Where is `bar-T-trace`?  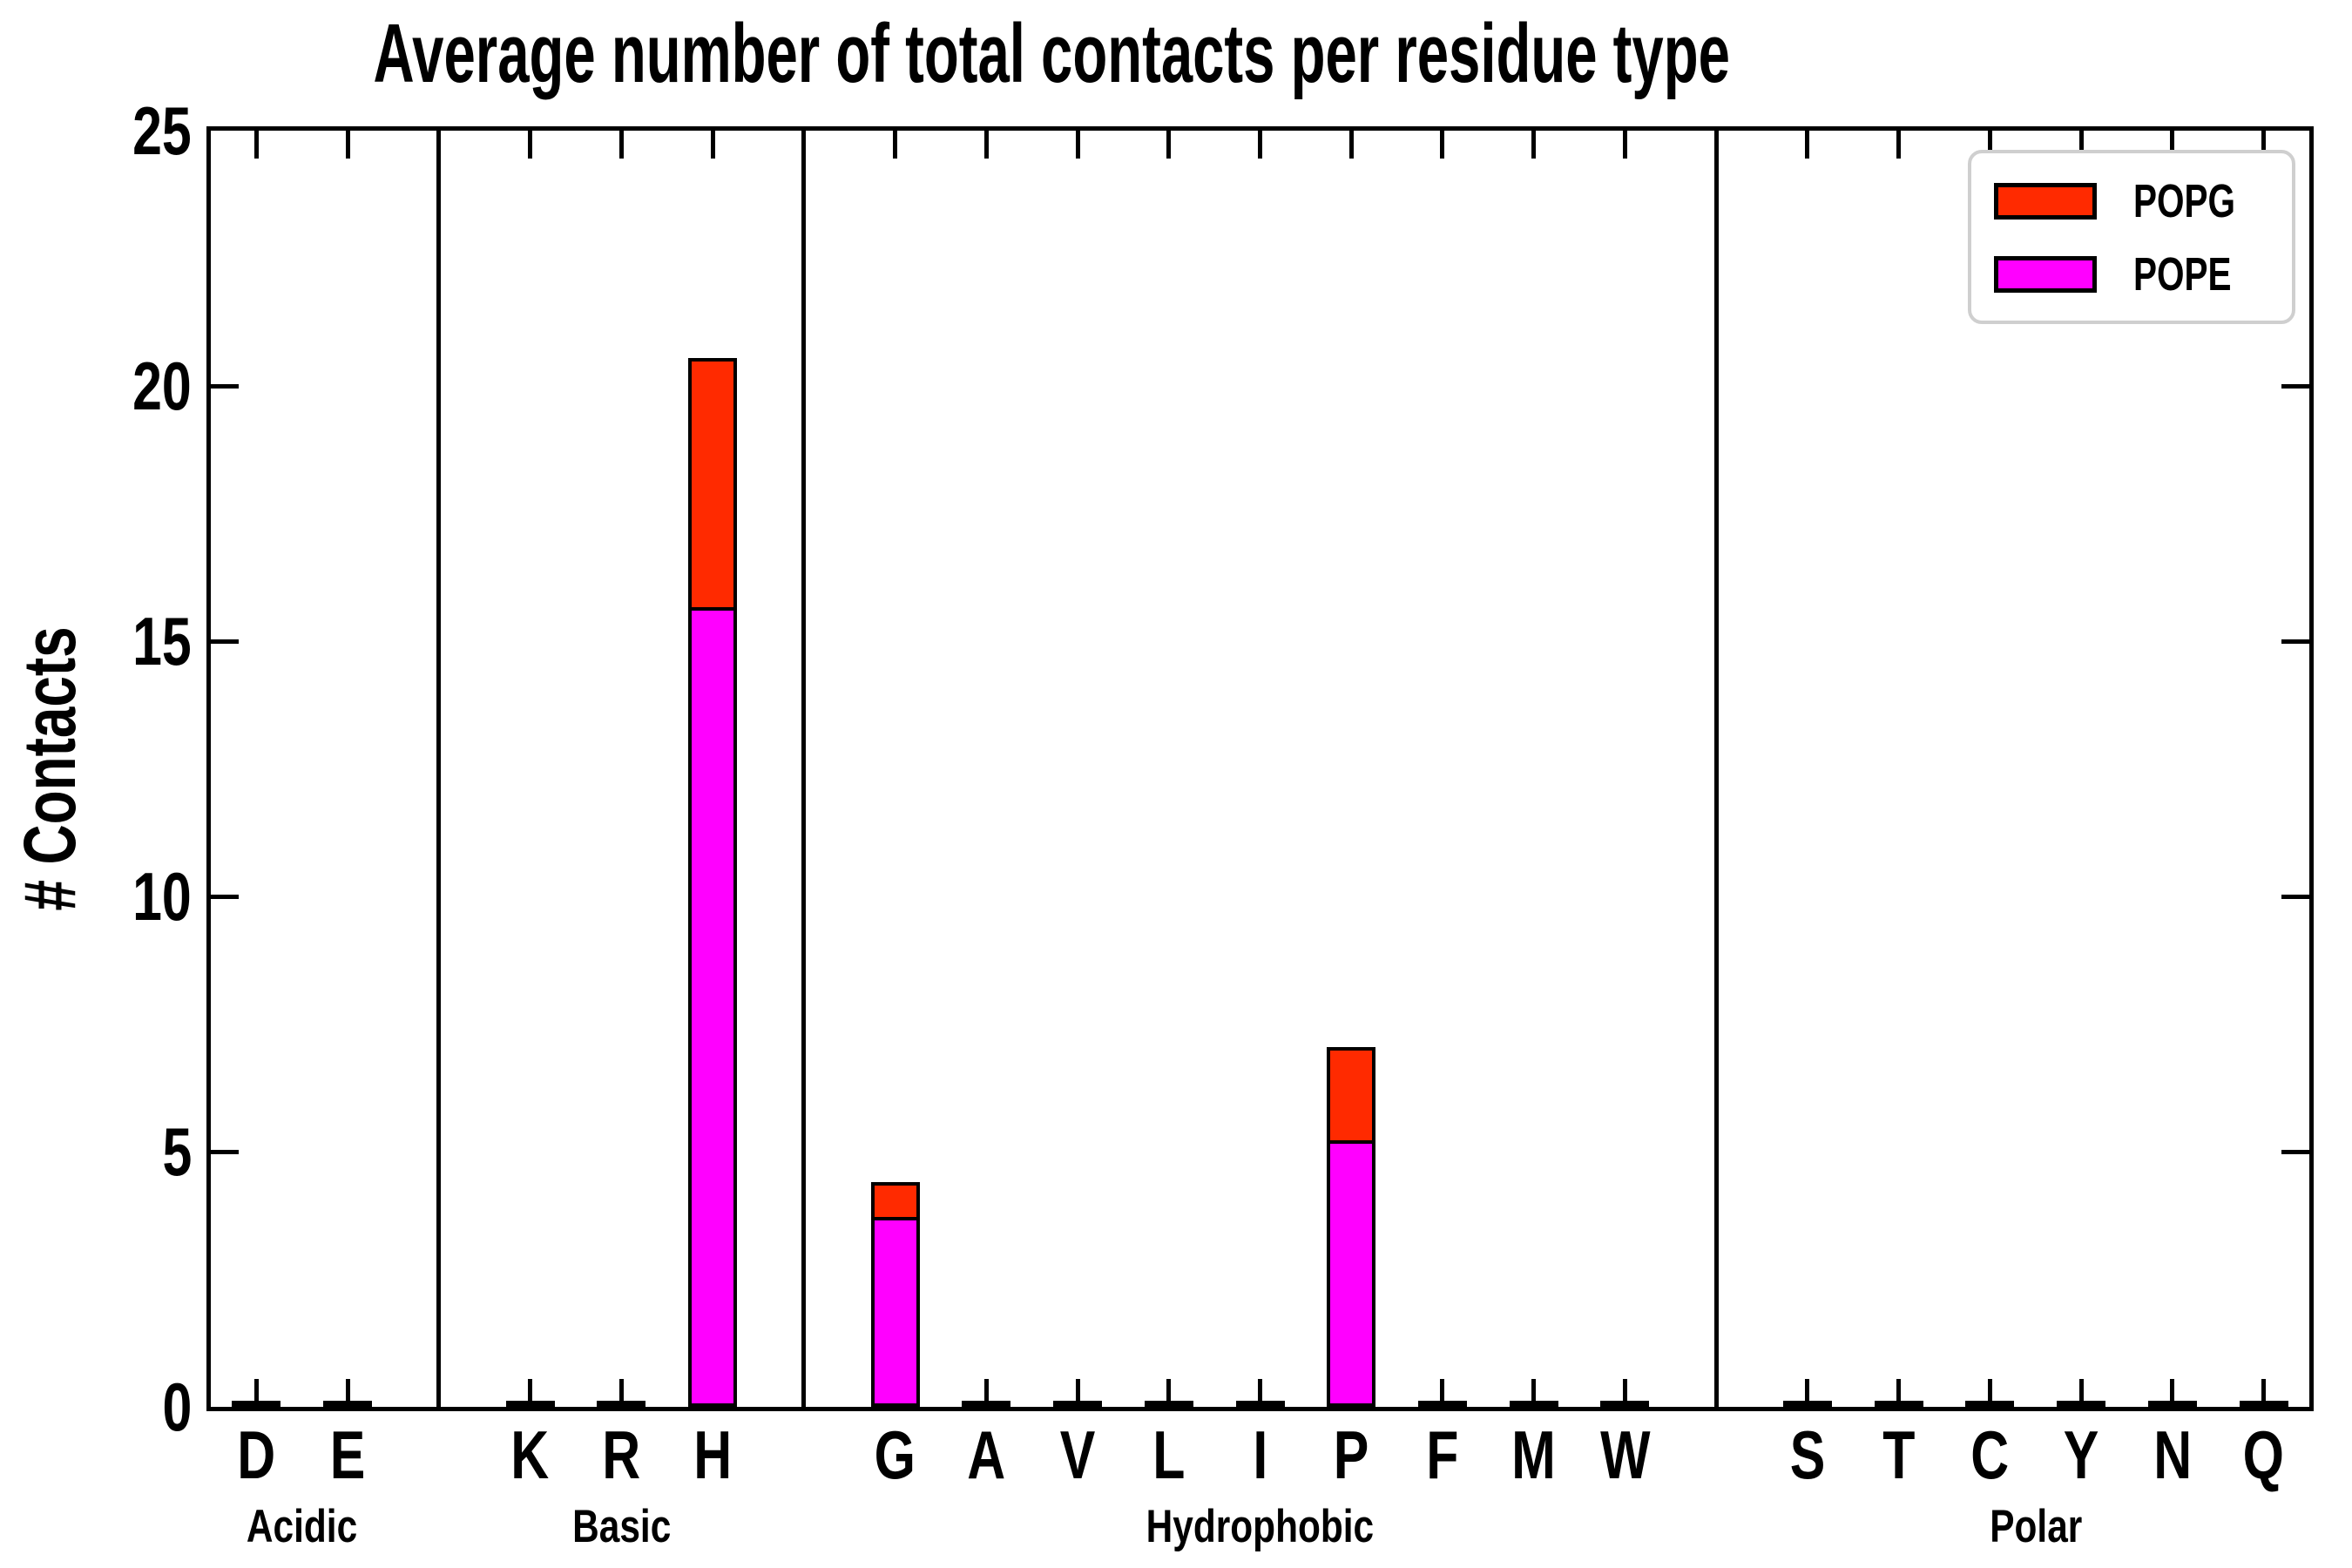
bar-T-trace is located at coordinates (1899, 1404).